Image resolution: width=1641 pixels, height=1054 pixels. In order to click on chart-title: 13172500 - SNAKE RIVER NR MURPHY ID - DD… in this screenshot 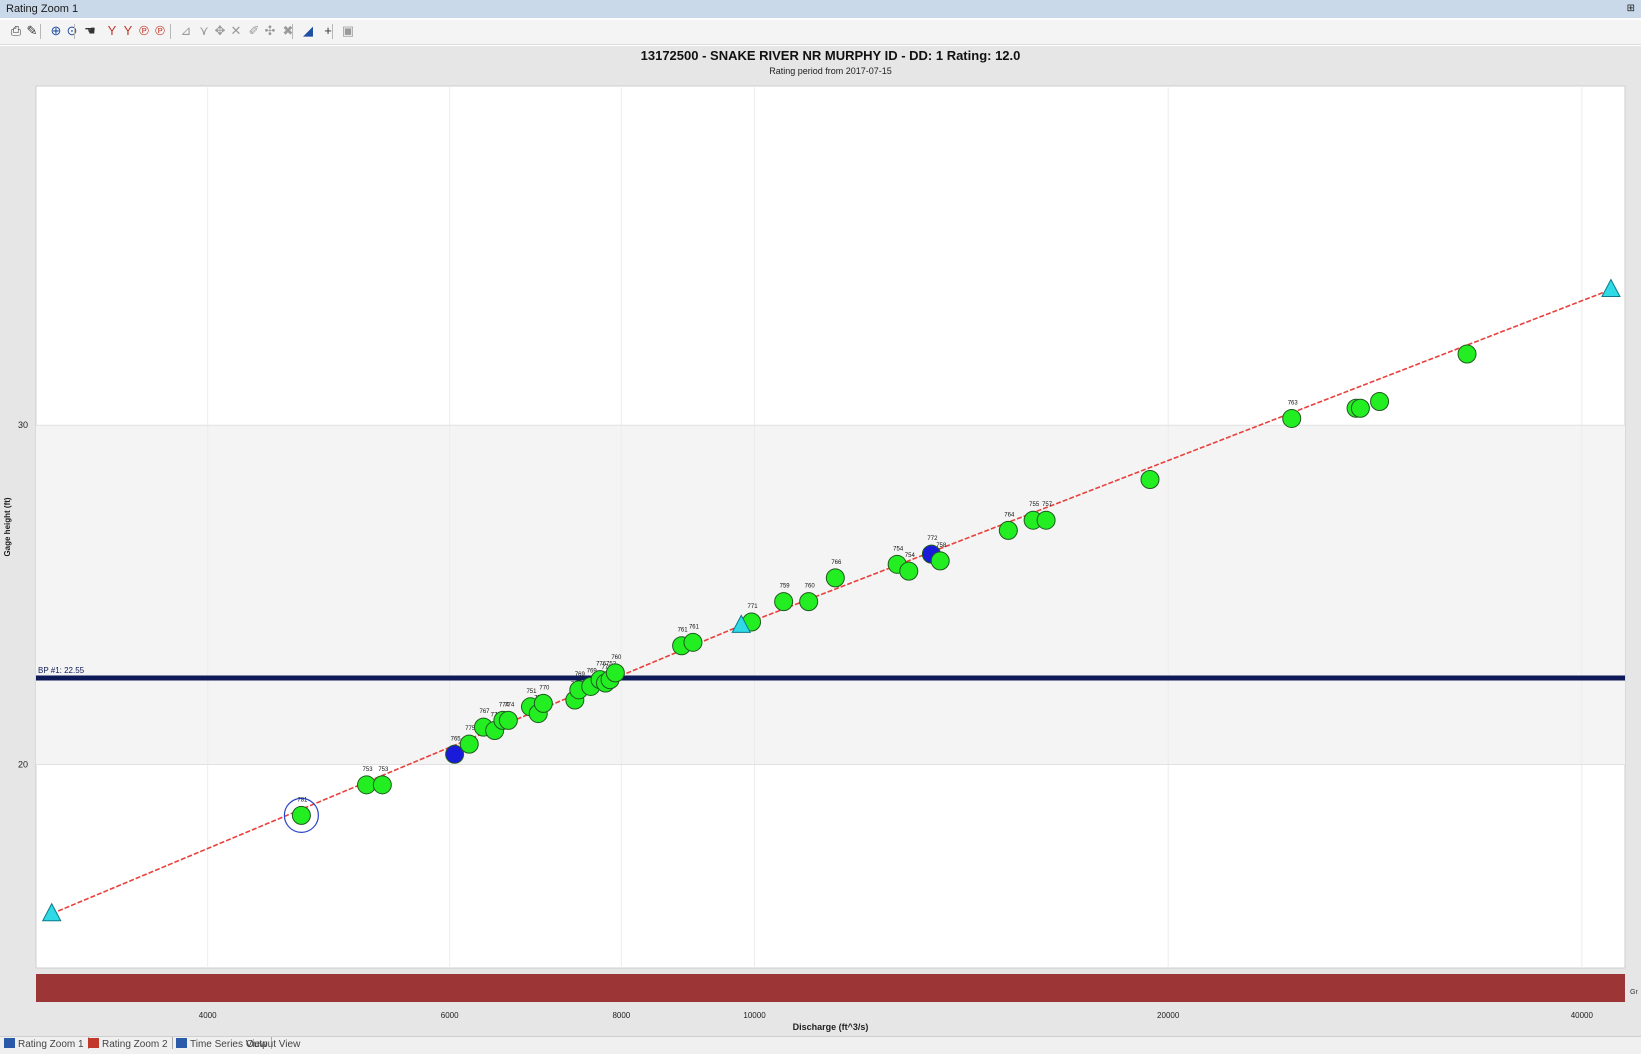, I will do `click(831, 55)`.